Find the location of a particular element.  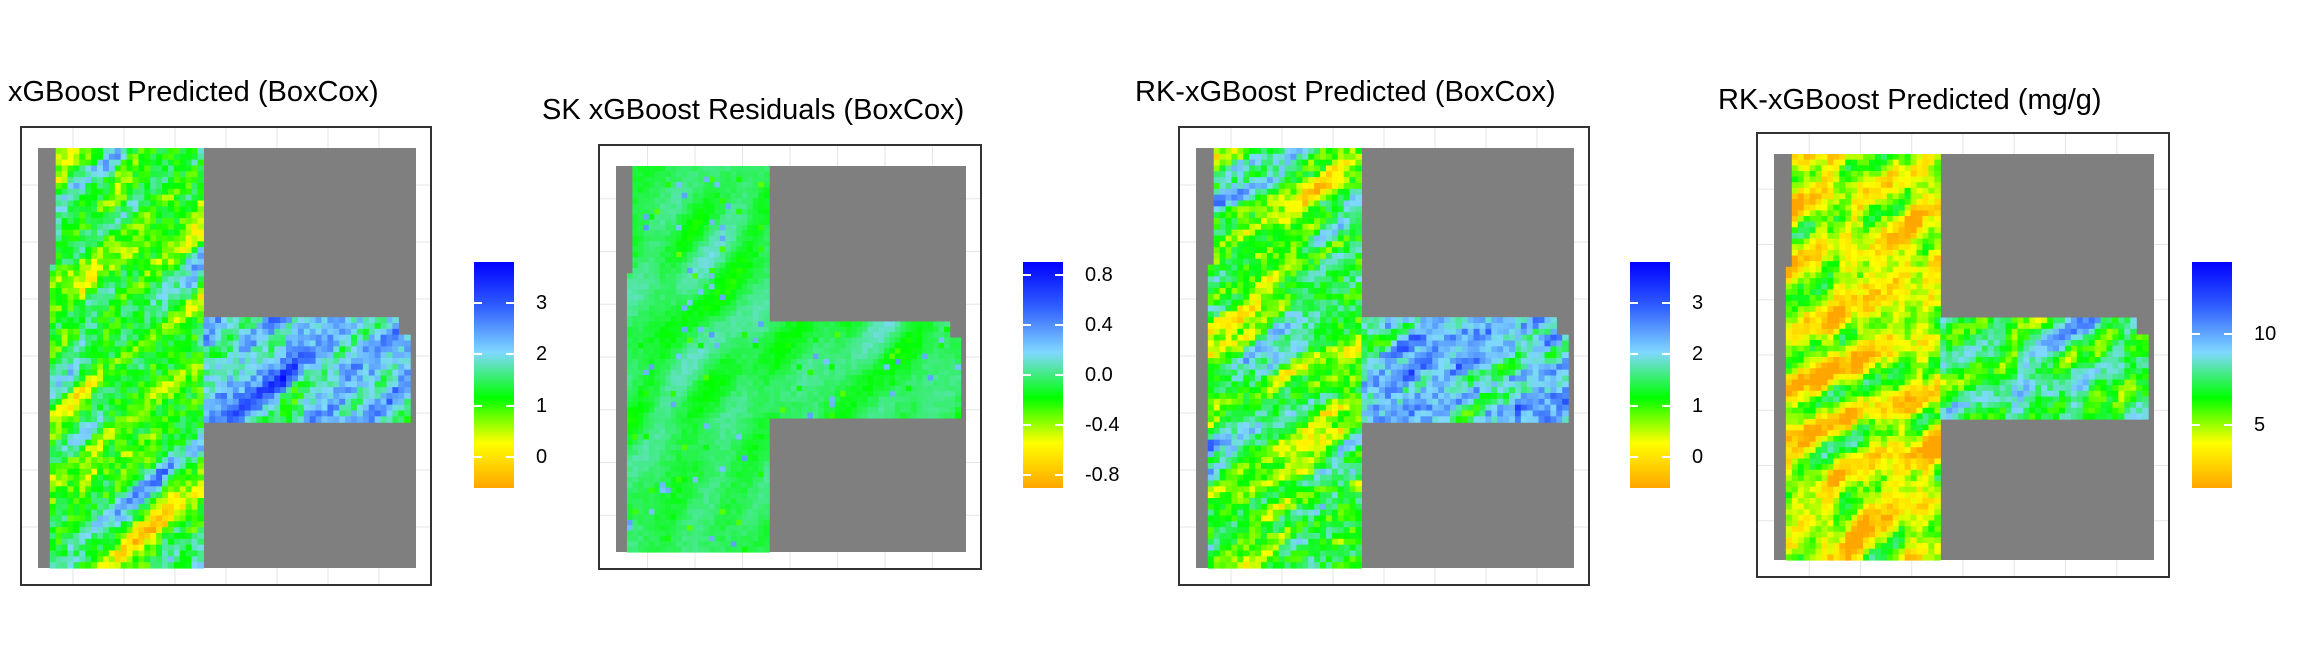

colorbar-tick-label: 5 is located at coordinates (2260, 424).